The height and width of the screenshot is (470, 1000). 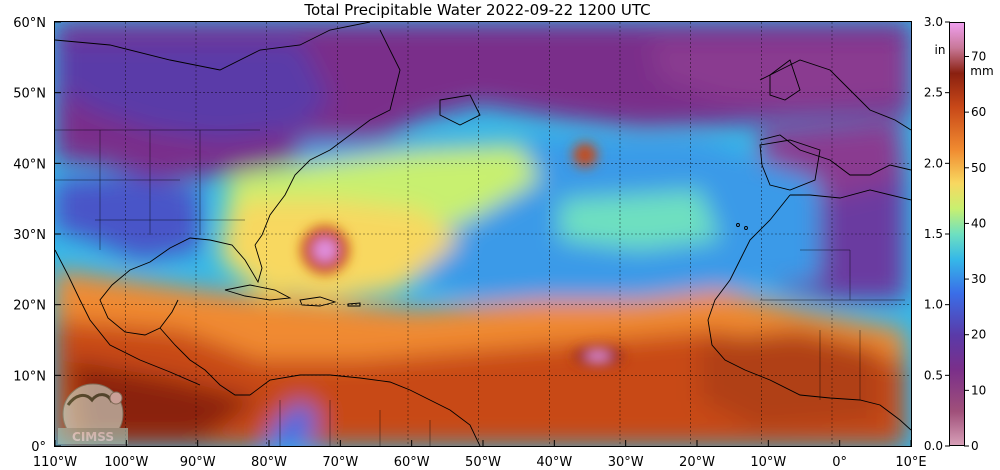 What do you see at coordinates (839, 462) in the screenshot?
I see `lon-tick-label: 0°` at bounding box center [839, 462].